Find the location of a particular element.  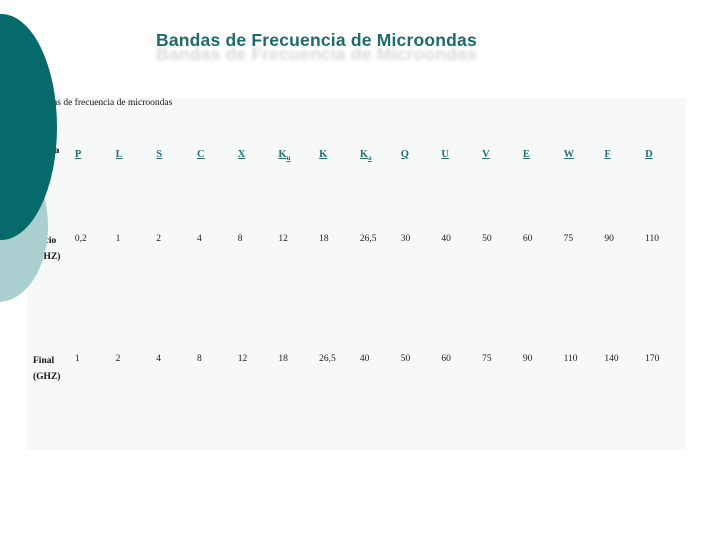

band-link: C is located at coordinates (200, 154).